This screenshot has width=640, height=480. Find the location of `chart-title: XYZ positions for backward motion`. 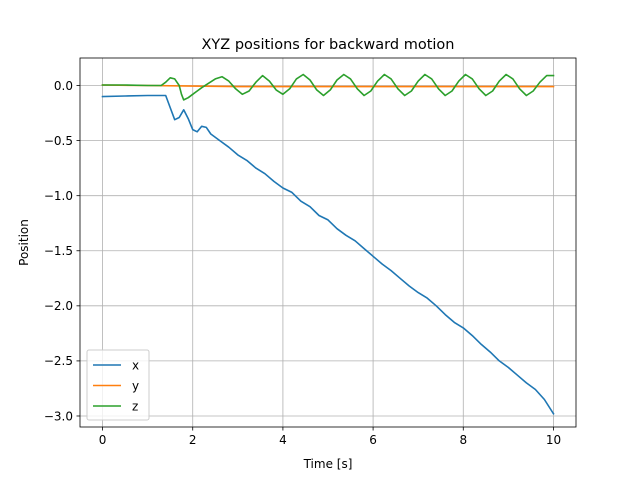

chart-title: XYZ positions for backward motion is located at coordinates (328, 45).